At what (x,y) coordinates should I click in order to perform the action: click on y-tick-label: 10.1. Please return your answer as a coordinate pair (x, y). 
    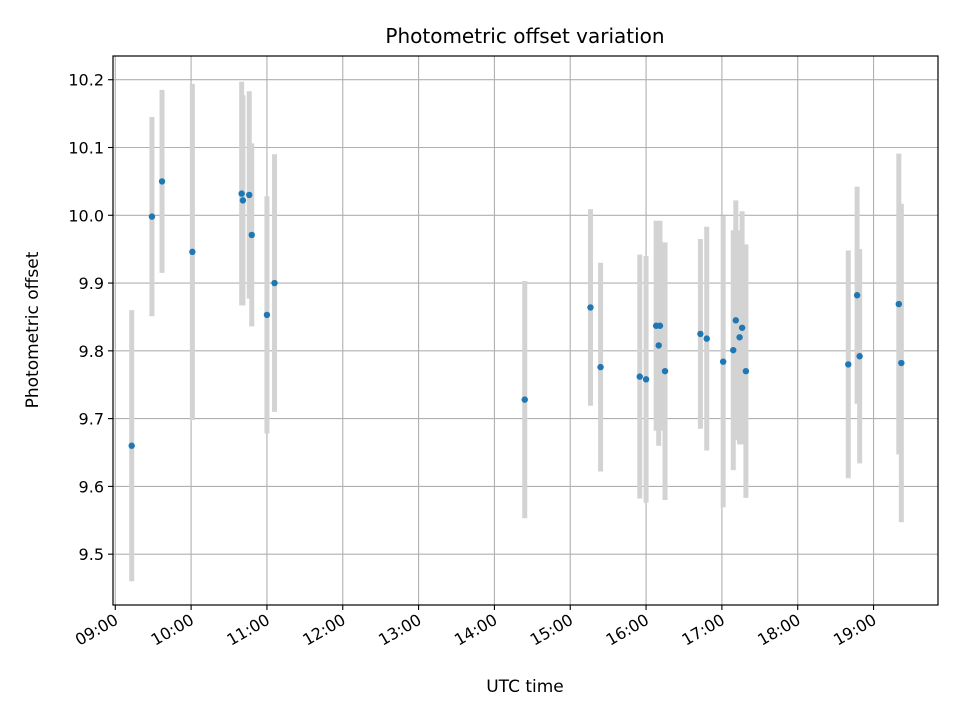
    Looking at the image, I should click on (86, 148).